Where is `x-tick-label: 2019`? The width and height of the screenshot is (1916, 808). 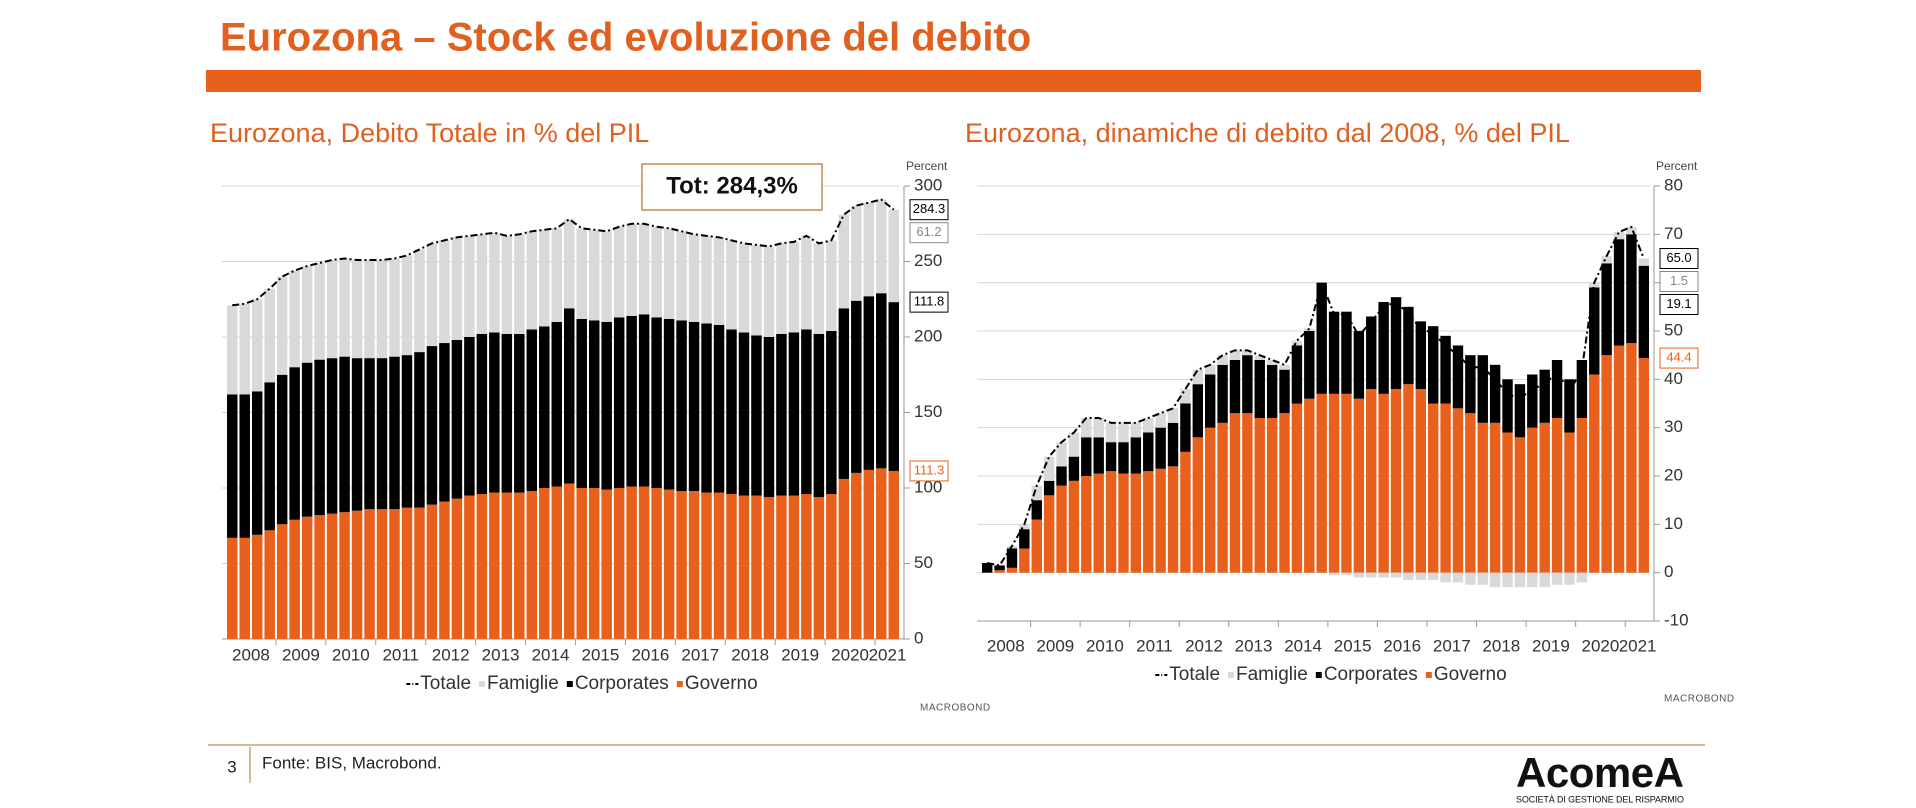 x-tick-label: 2019 is located at coordinates (1551, 645).